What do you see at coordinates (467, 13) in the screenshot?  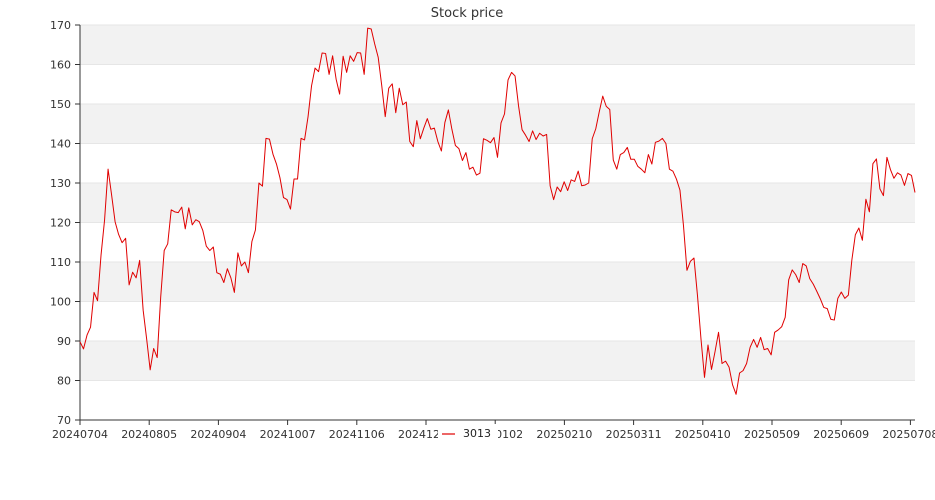 I see `chart-title: Stock price` at bounding box center [467, 13].